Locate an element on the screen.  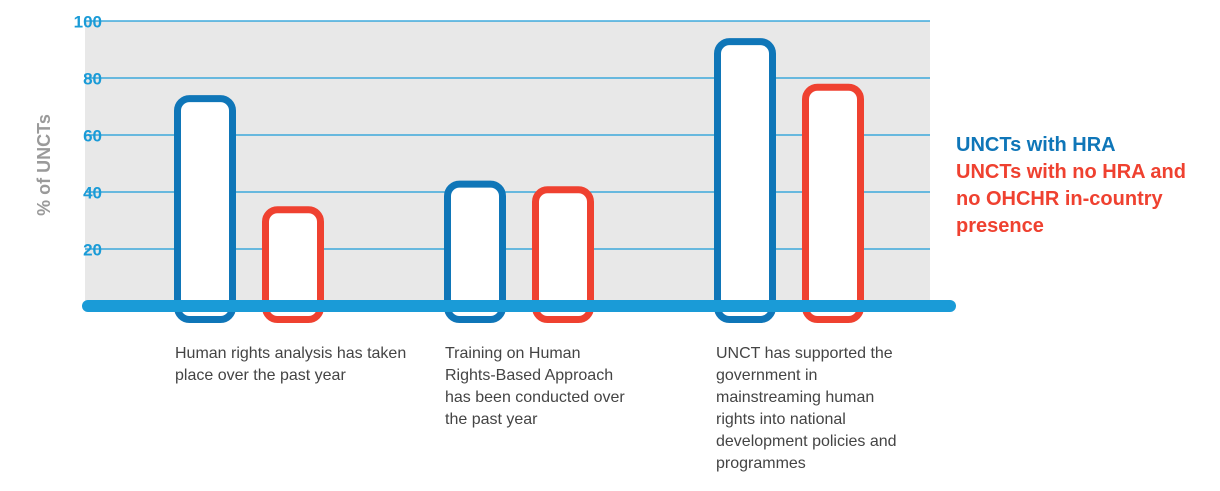
y-tick-label: 20 is located at coordinates (92, 249).